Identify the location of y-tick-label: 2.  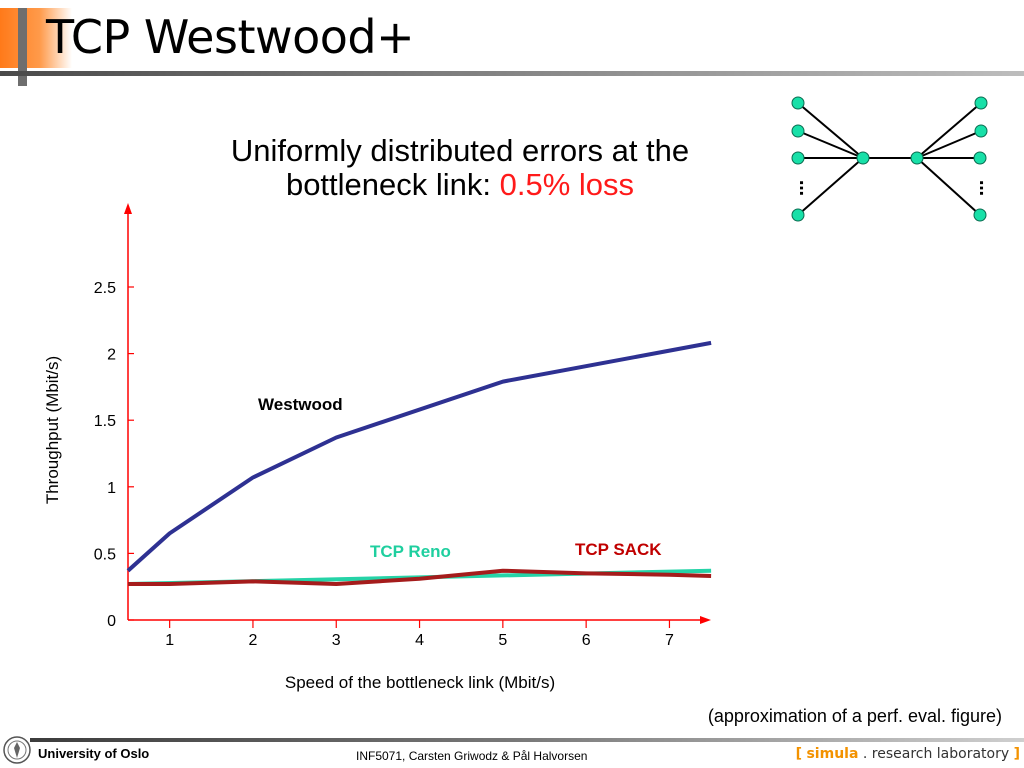
(111, 355).